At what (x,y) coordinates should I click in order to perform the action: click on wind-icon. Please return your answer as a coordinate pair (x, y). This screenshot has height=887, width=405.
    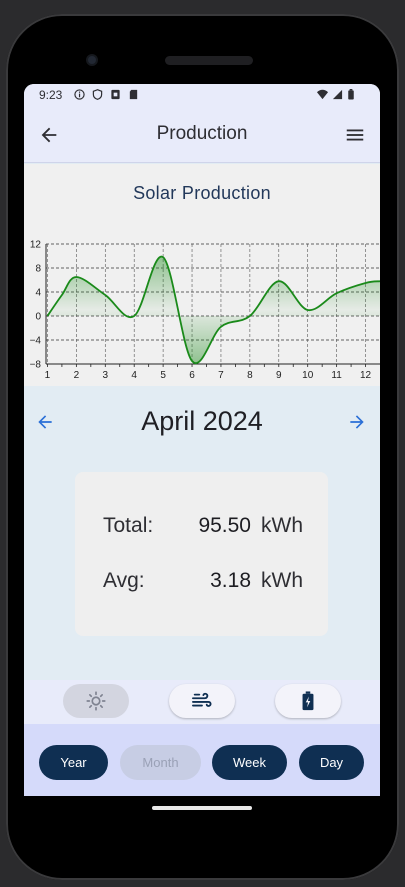
    Looking at the image, I should click on (202, 699).